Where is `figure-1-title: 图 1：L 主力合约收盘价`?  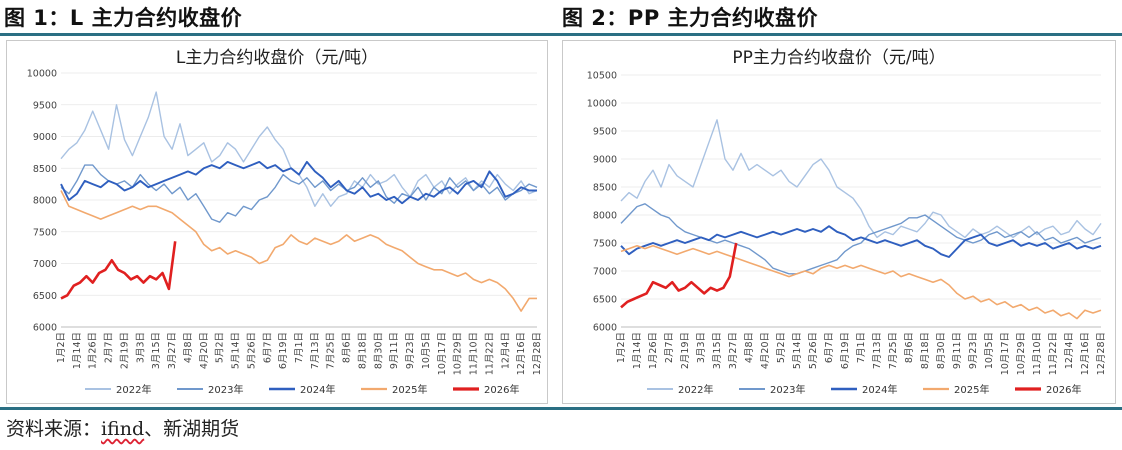
figure-1-title: 图 1：L 主力合约收盘价 is located at coordinates (123, 18).